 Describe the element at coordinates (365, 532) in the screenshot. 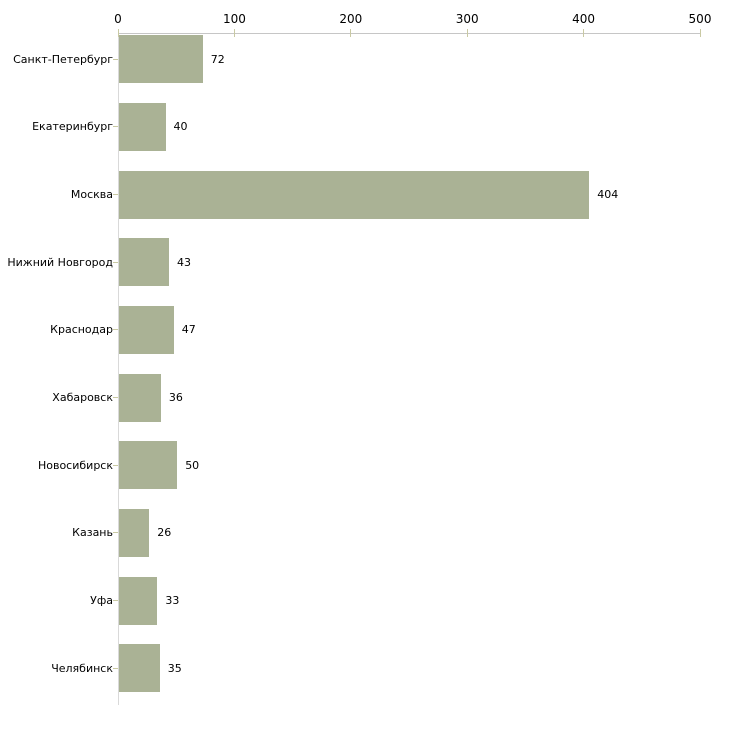

I see `bar-row: Казань 26` at that location.